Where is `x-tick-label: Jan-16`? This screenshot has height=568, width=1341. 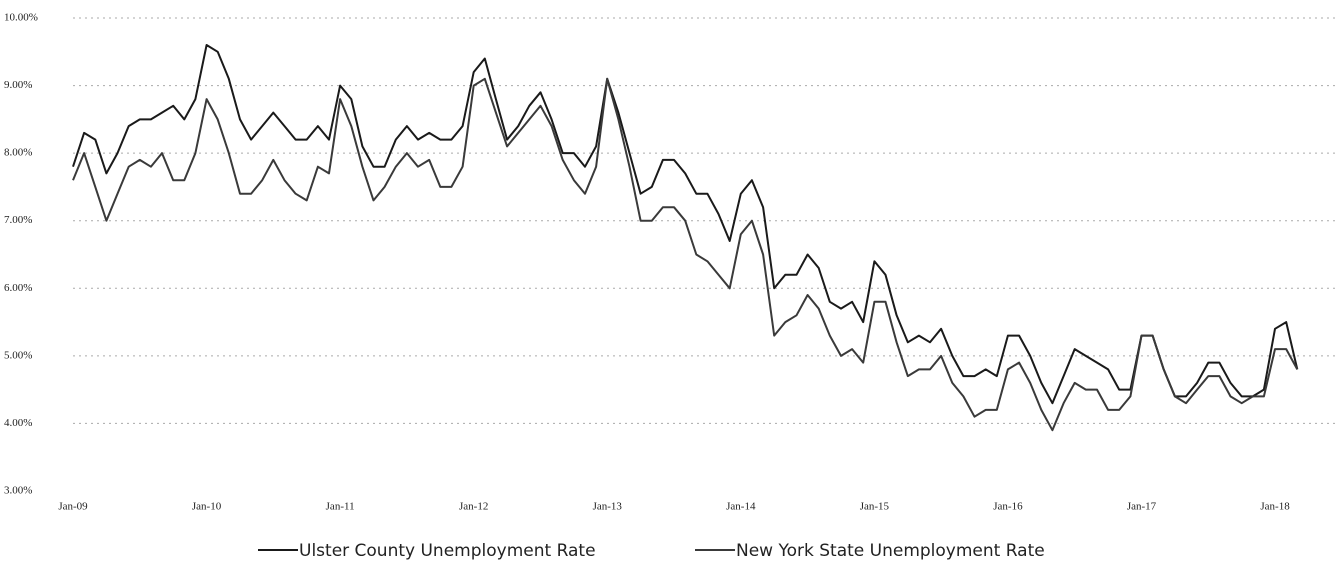
x-tick-label: Jan-16 is located at coordinates (1008, 507).